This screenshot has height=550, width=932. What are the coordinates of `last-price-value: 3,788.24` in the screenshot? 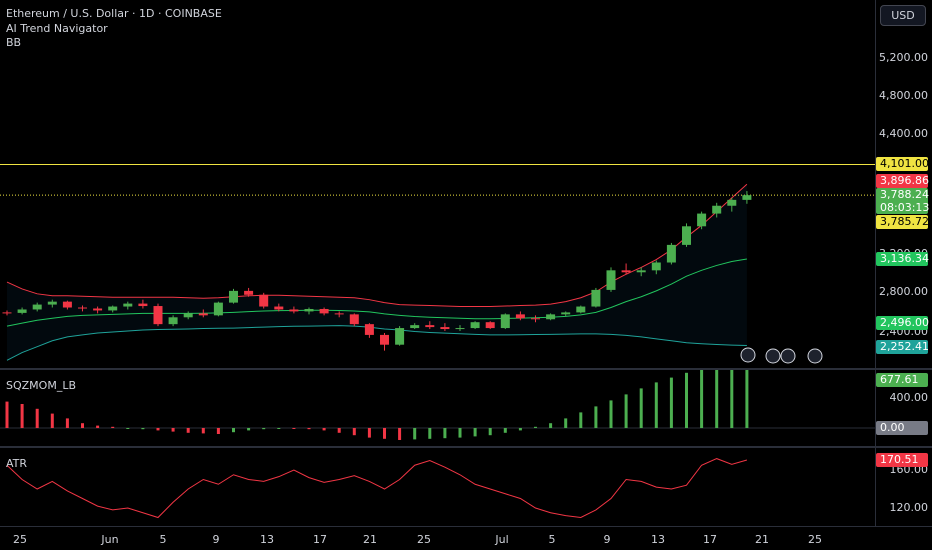 It's located at (904, 194).